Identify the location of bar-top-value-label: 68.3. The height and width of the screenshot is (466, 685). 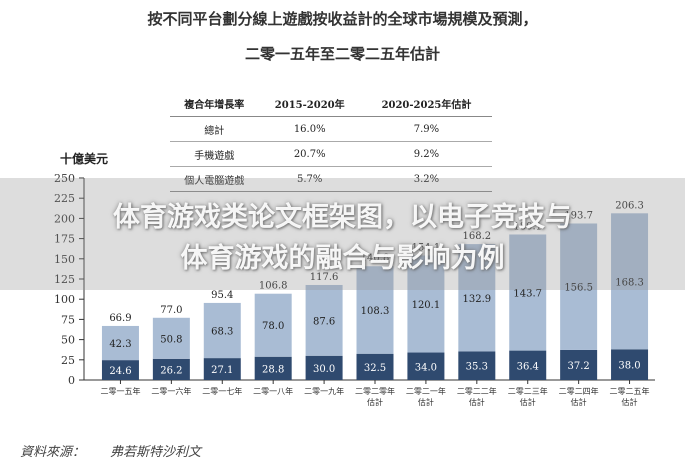
(222, 332).